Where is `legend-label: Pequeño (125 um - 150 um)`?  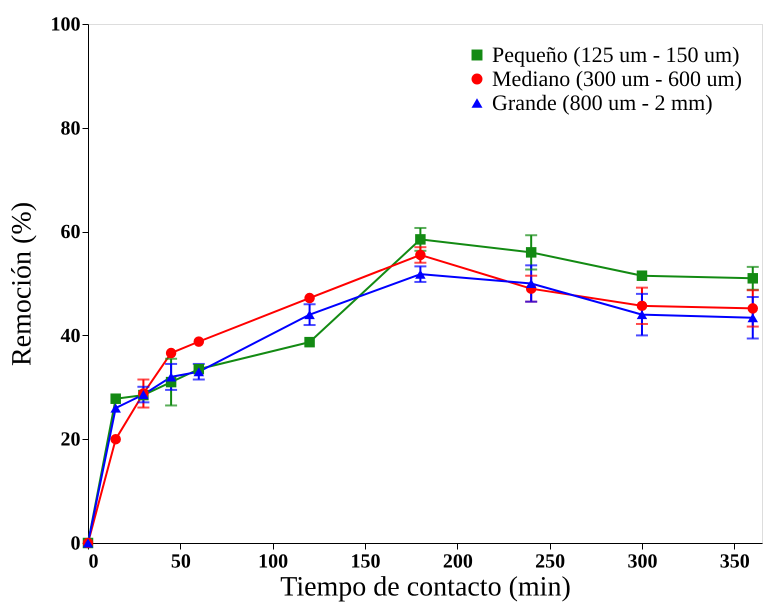 legend-label: Pequeño (125 um - 150 um) is located at coordinates (616, 54).